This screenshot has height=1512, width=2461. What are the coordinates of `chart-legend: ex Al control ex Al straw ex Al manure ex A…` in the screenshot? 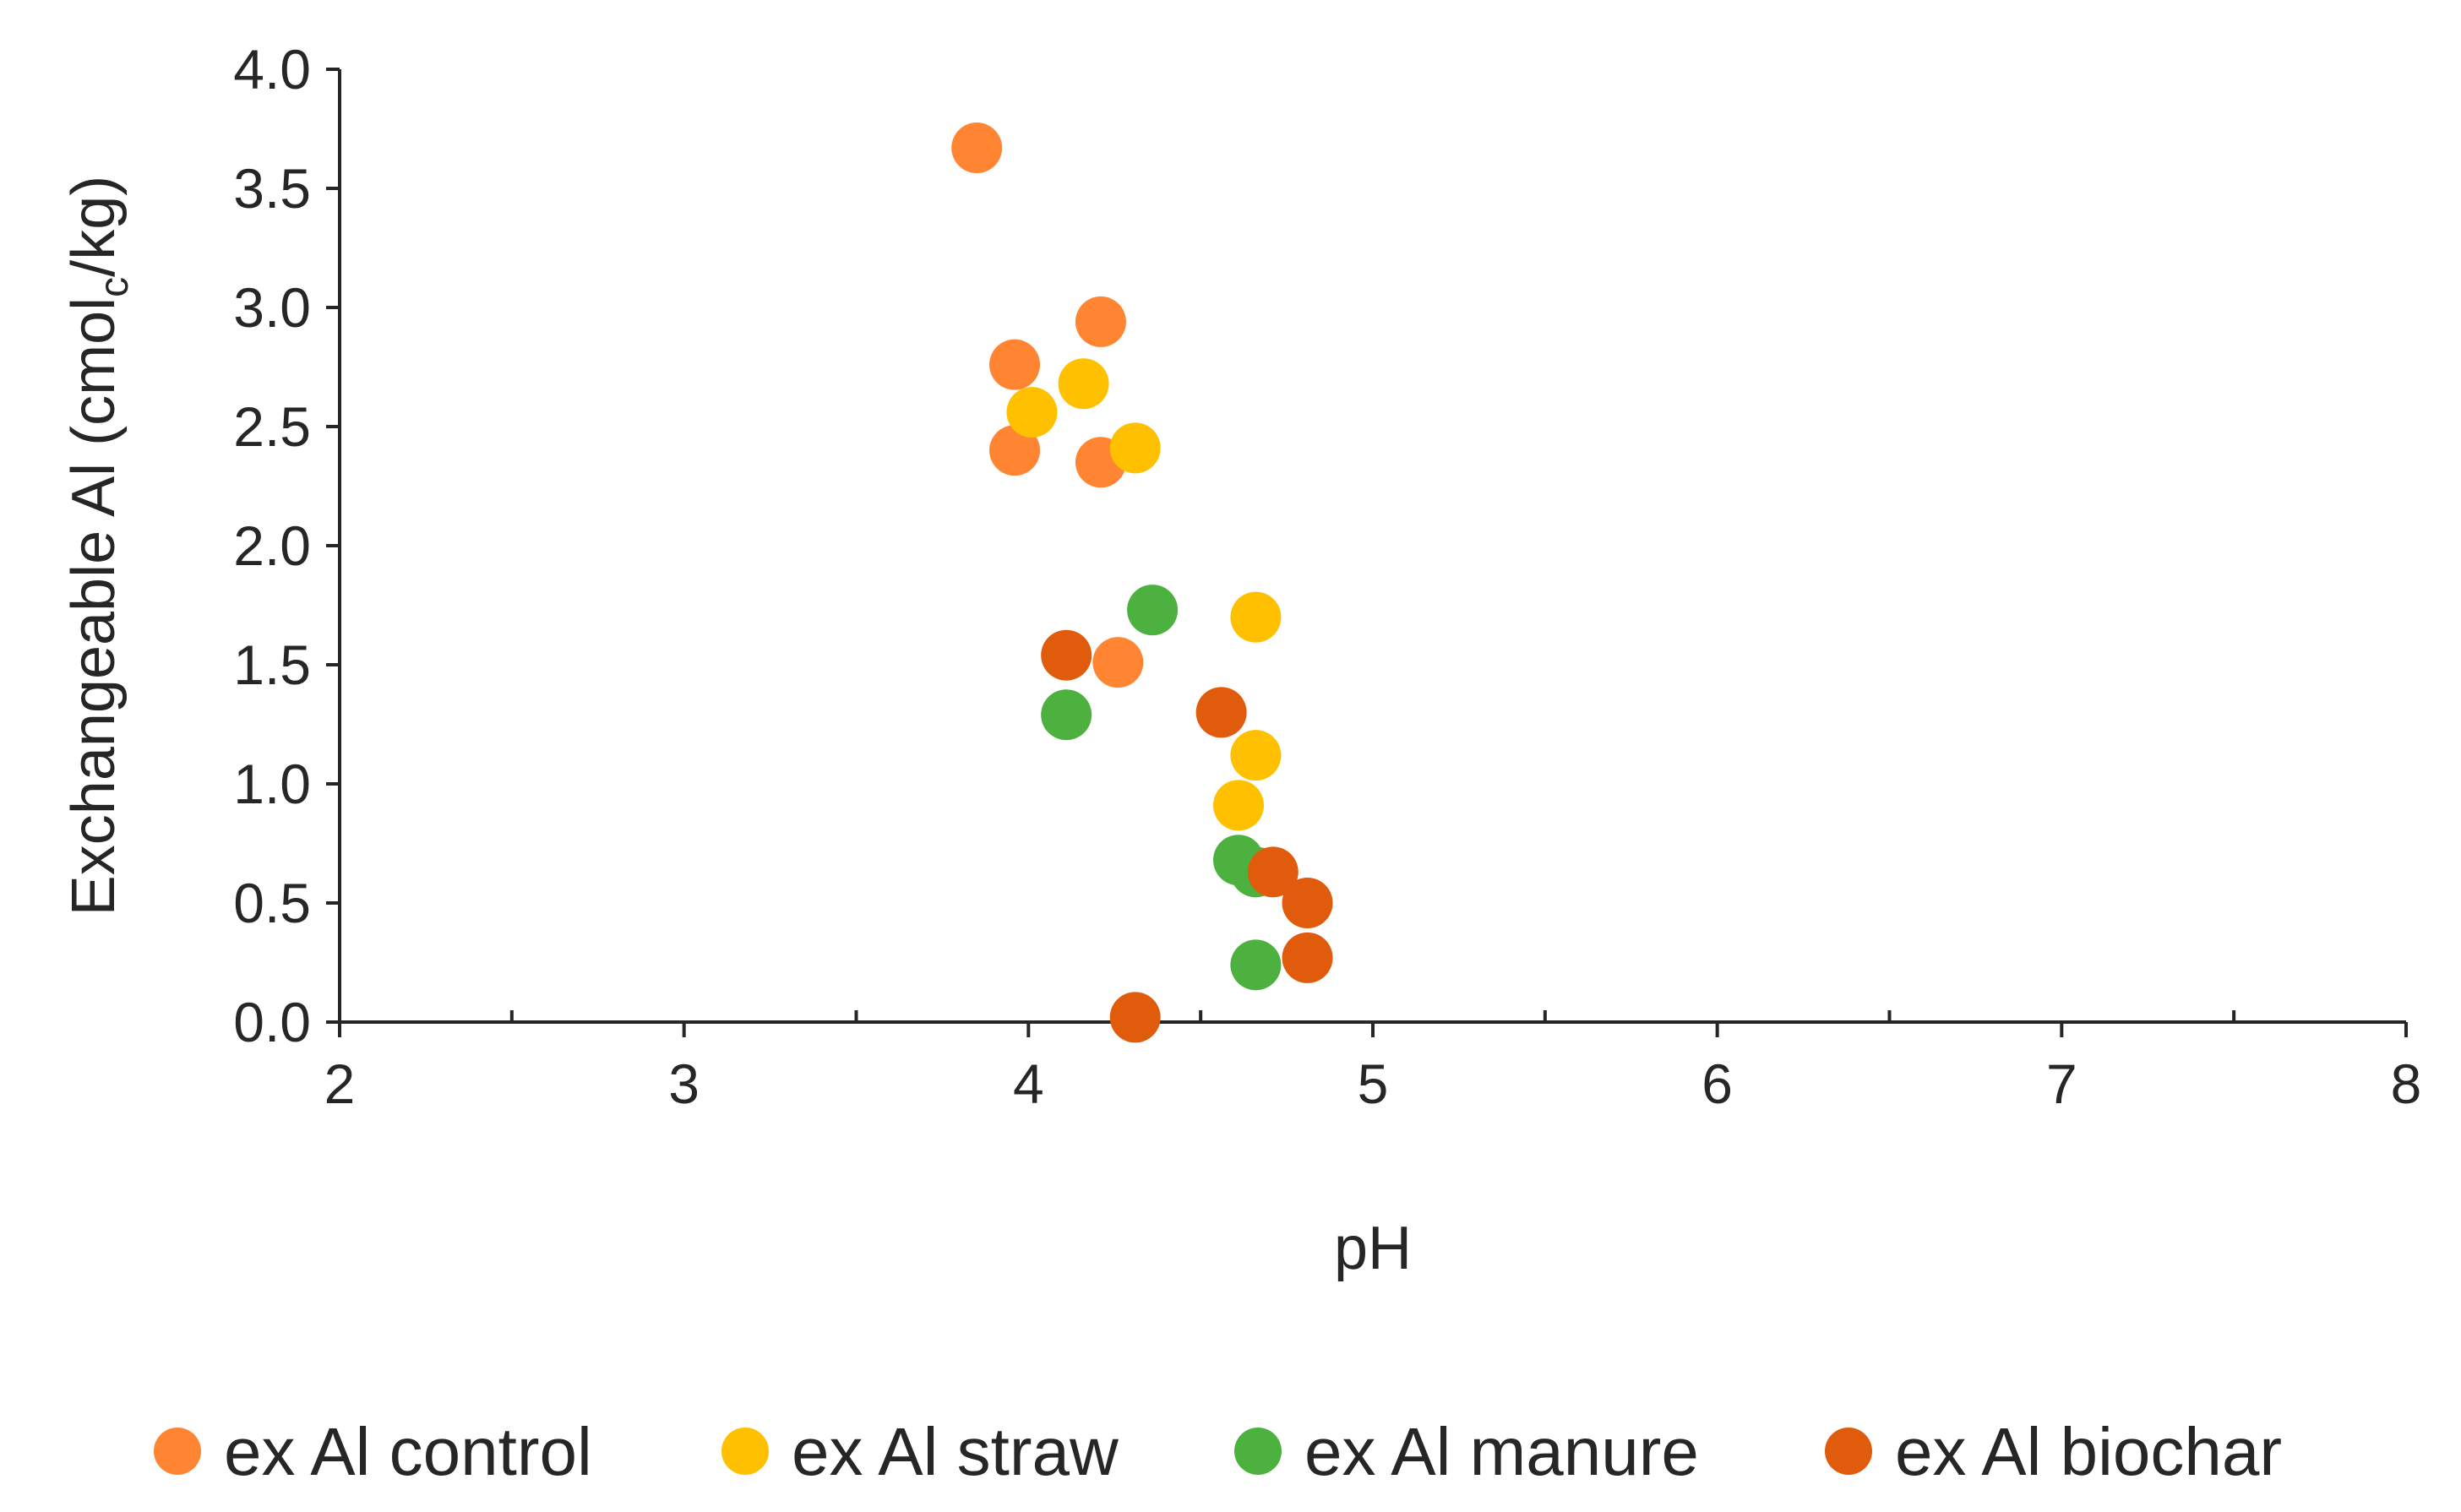 It's located at (1218, 1452).